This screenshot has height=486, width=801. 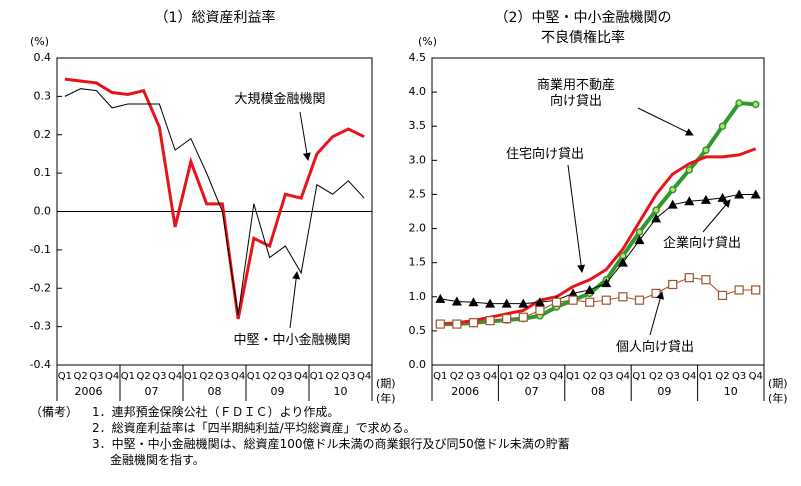 I want to click on y-tick-label: 0.4, so click(x=43, y=57).